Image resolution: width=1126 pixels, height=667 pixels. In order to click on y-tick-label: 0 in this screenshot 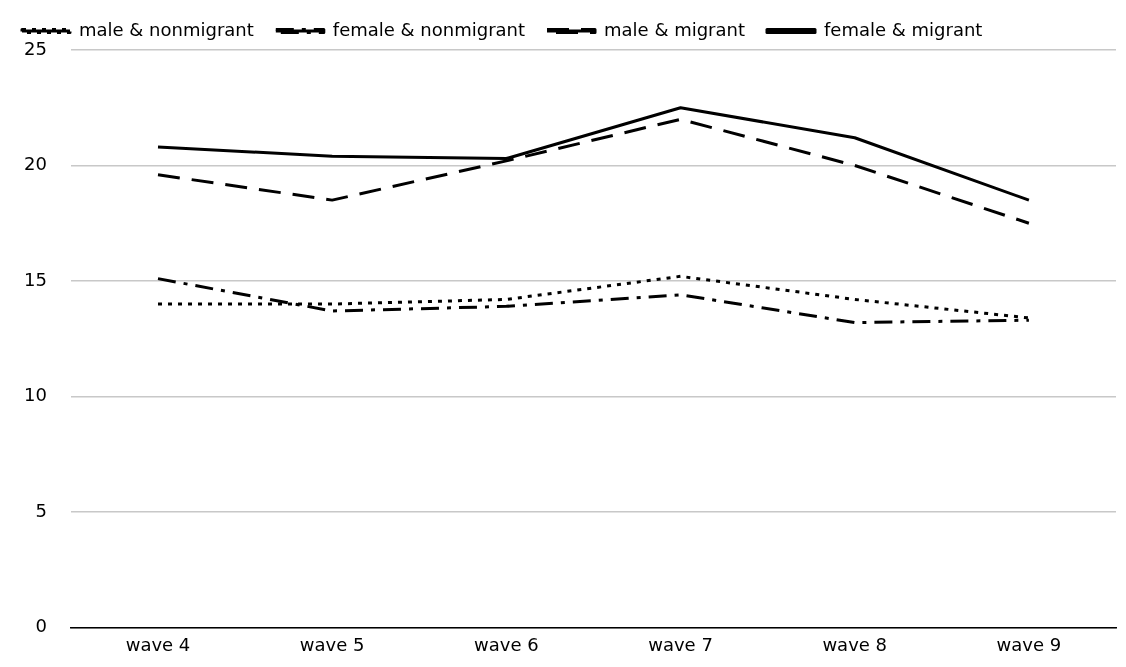, I will do `click(41, 626)`.